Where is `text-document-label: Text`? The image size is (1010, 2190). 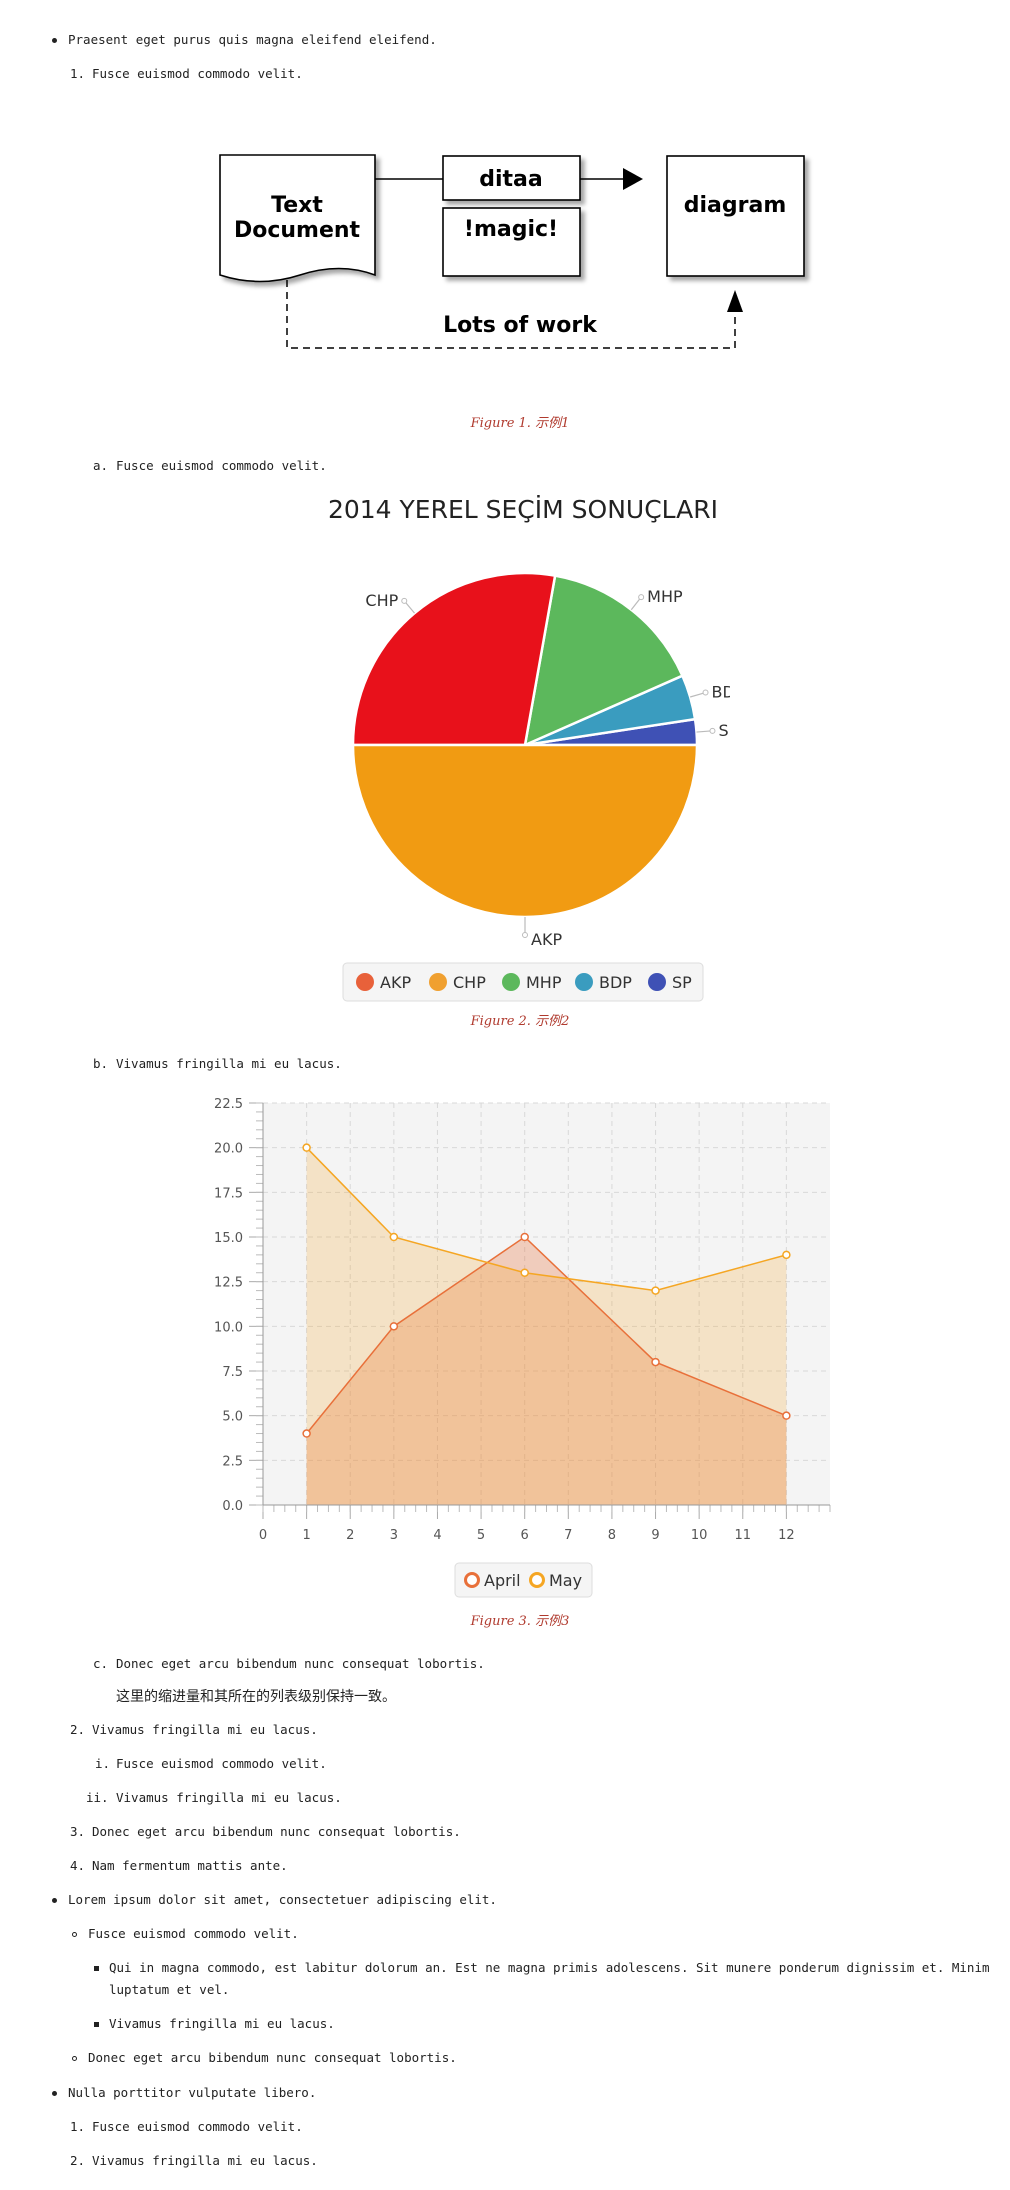
text-document-label: Text is located at coordinates (297, 205).